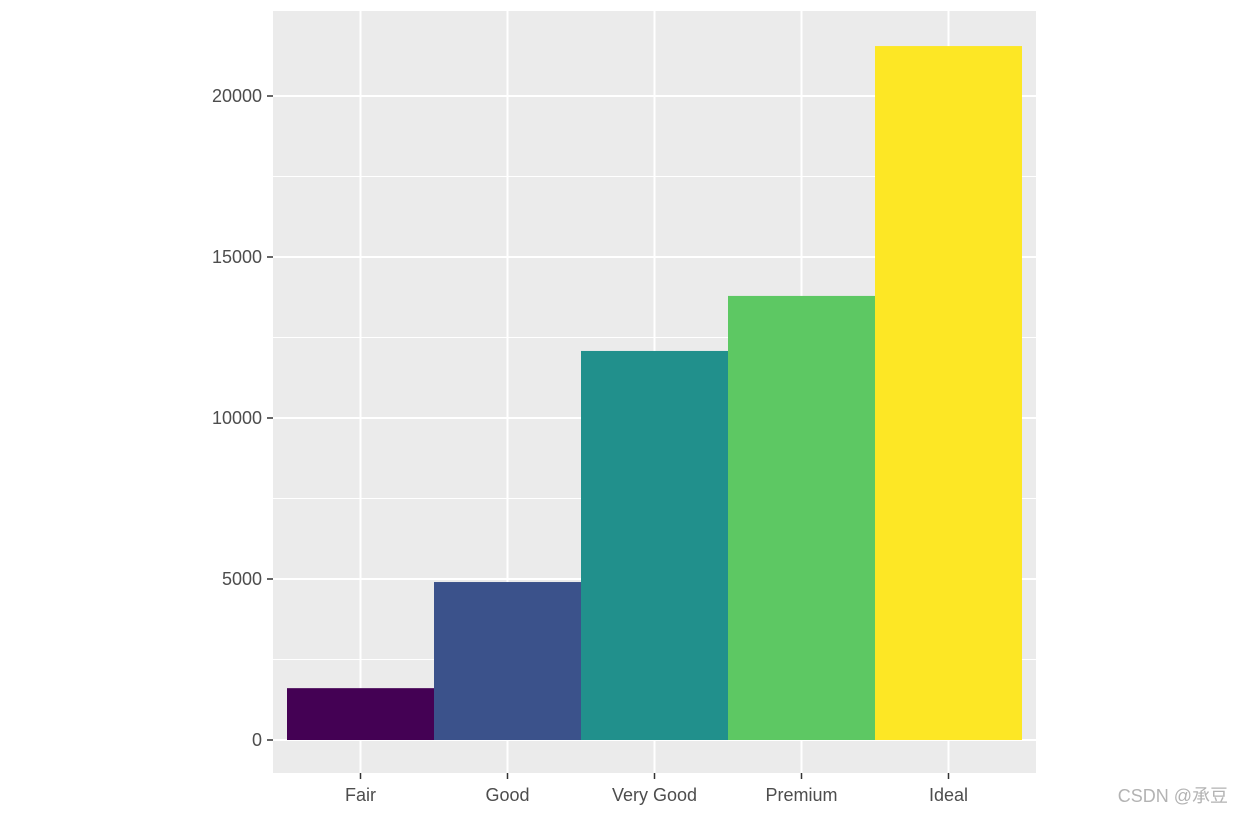  What do you see at coordinates (507, 661) in the screenshot?
I see `bar-good` at bounding box center [507, 661].